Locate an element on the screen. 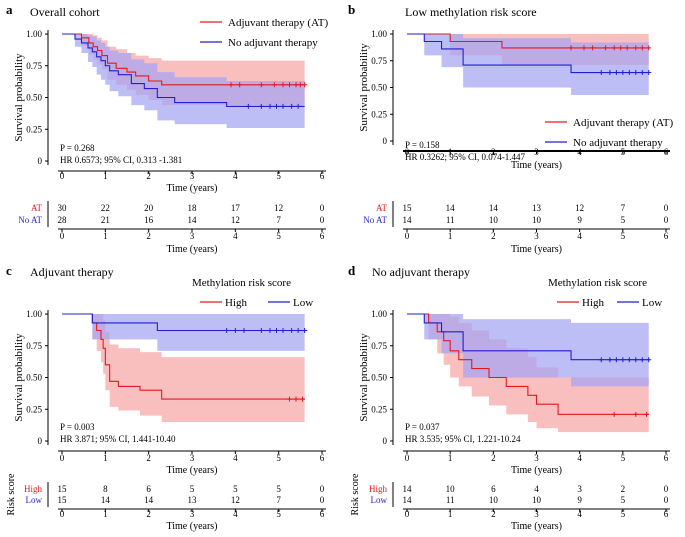  survival-curve-low is located at coordinates (183, 322).